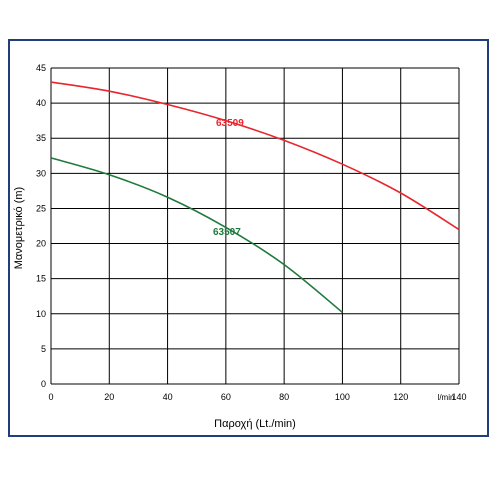 The image size is (500, 500). I want to click on x-tick-label-5: 100, so click(342, 397).